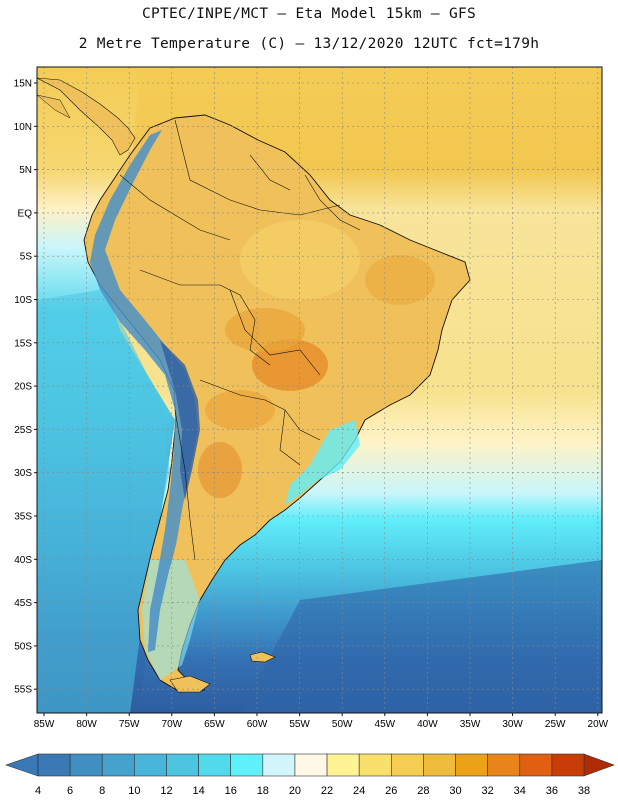 The height and width of the screenshot is (800, 618). Describe the element at coordinates (470, 724) in the screenshot. I see `lon-label: 35W` at that location.